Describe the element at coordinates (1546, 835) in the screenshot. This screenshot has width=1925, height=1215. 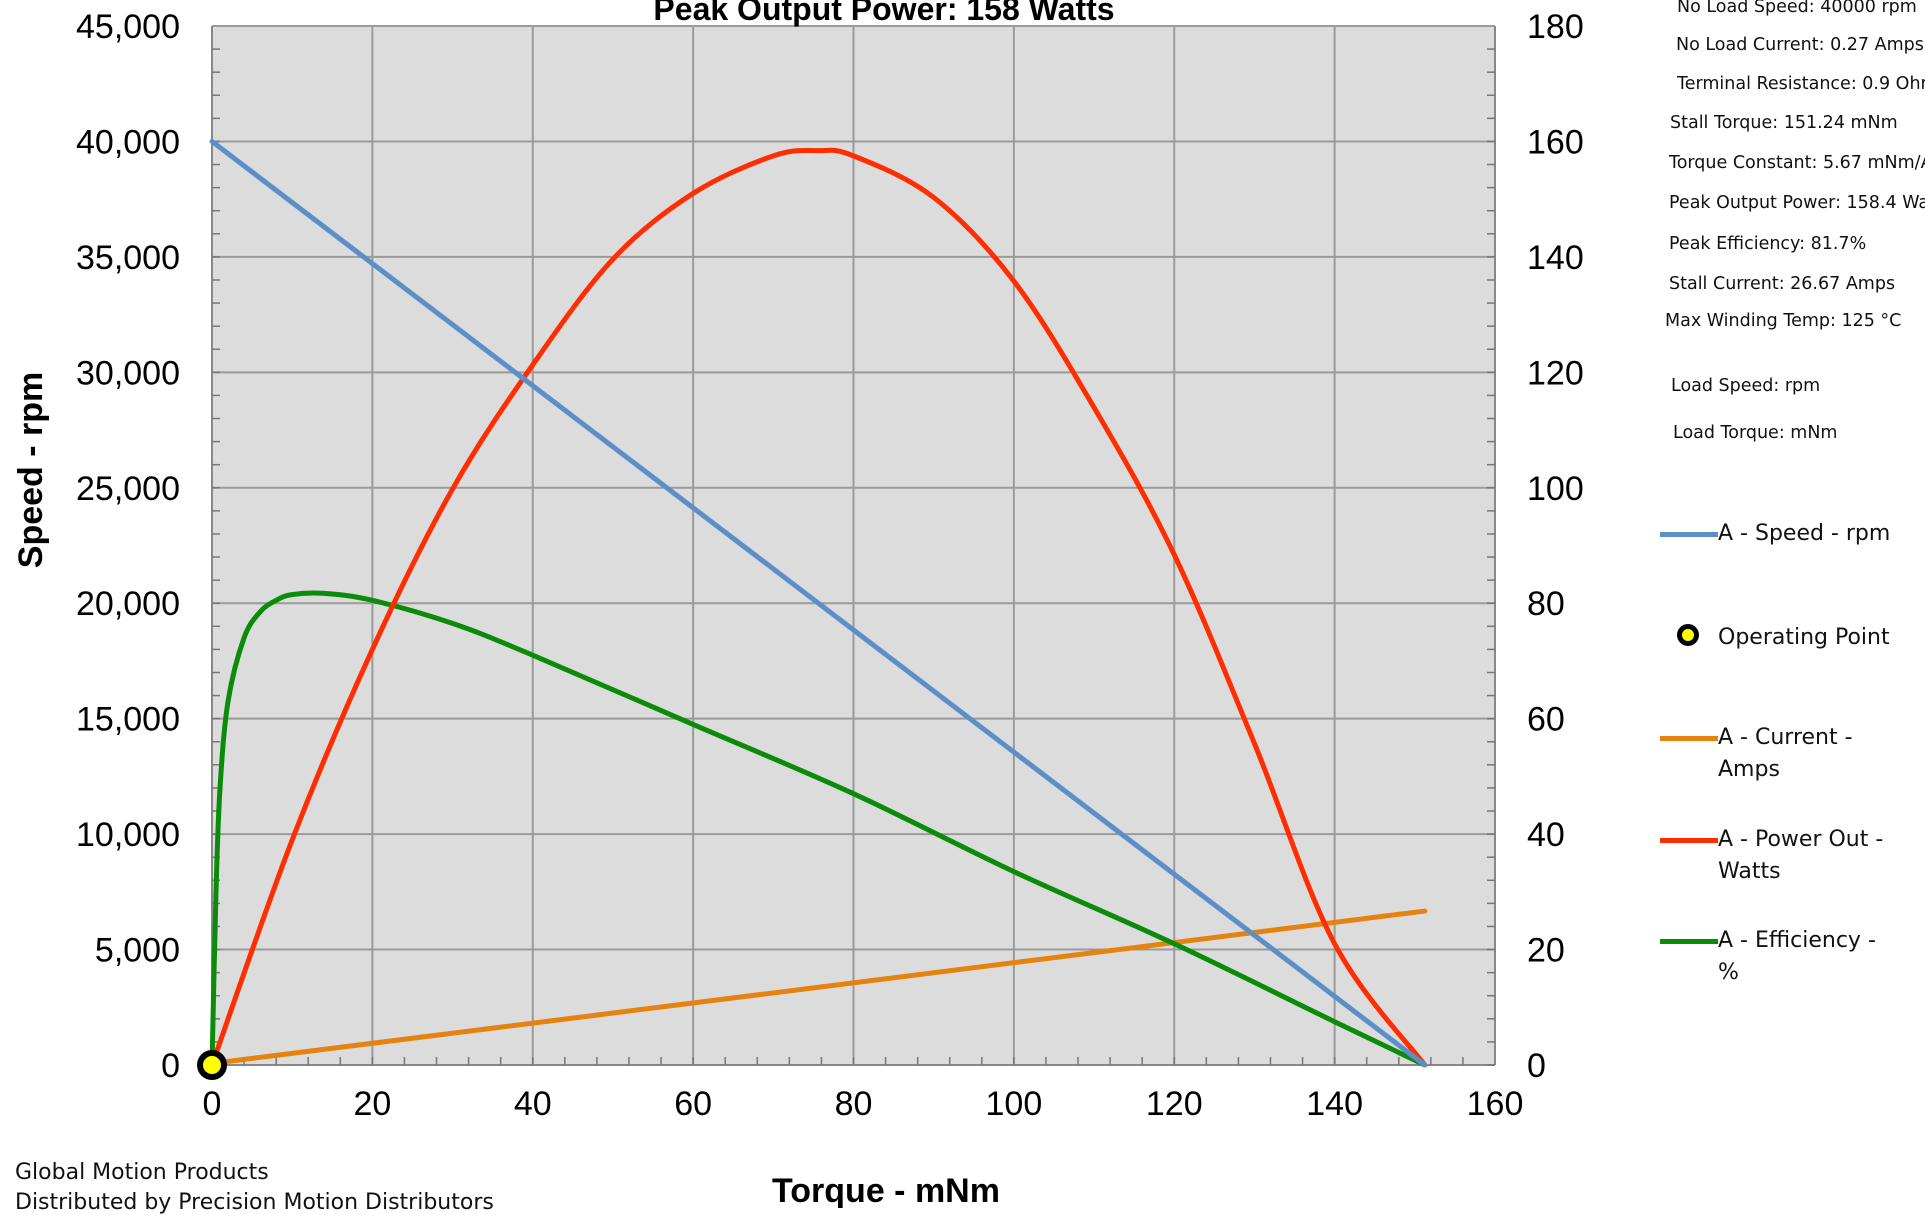
I see `y2-tick-label: 40` at that location.